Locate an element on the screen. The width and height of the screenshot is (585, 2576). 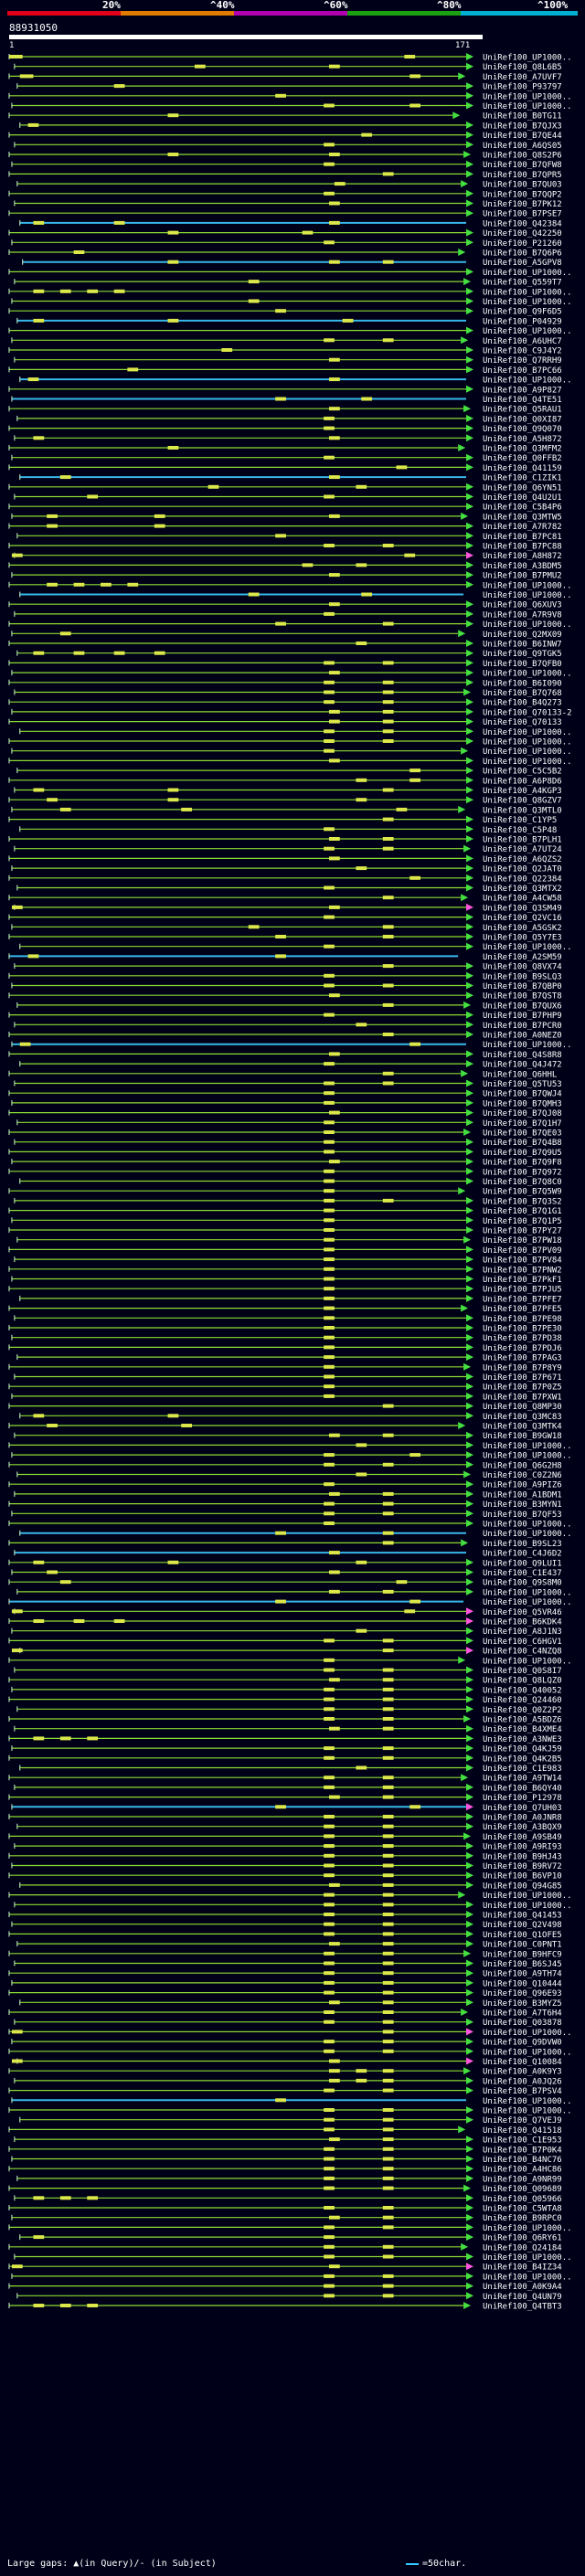
hit-label: UniRef100_A0K9Y3 is located at coordinates (522, 2072).